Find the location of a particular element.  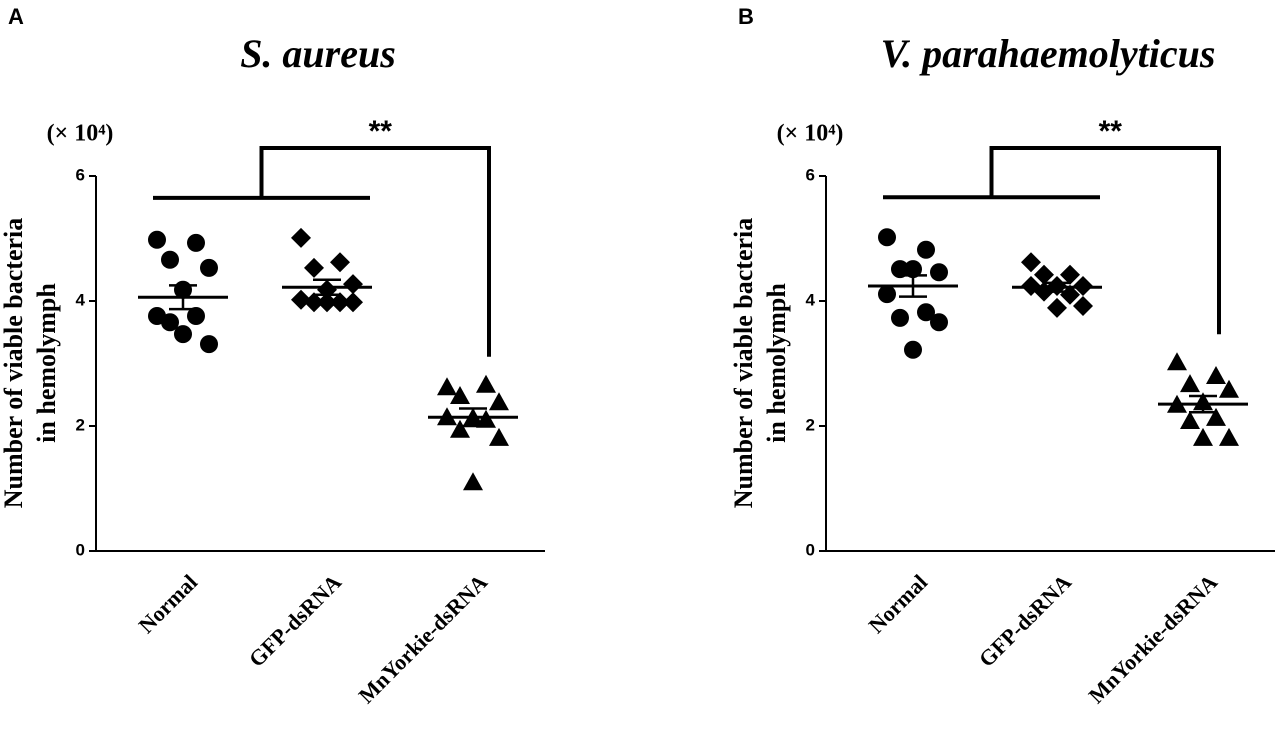

chart-title: V. parahaemolyticus is located at coordinates (1048, 53).